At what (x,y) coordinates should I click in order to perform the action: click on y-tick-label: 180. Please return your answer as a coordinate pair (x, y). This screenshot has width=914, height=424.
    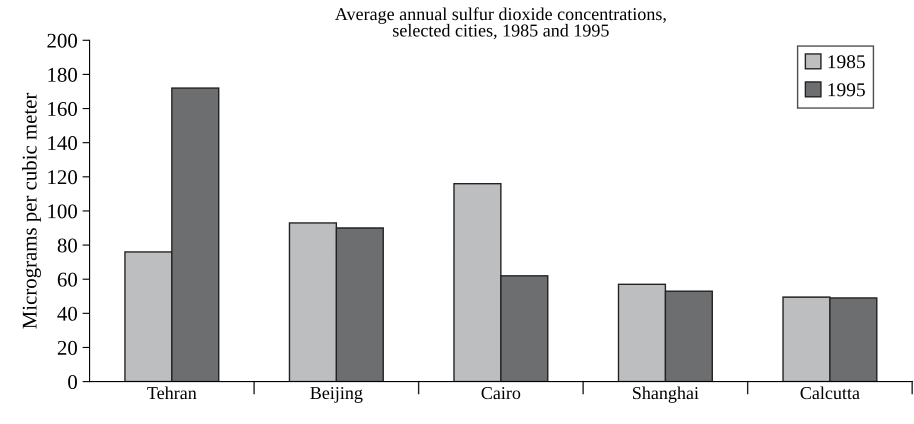
    Looking at the image, I should click on (62, 75).